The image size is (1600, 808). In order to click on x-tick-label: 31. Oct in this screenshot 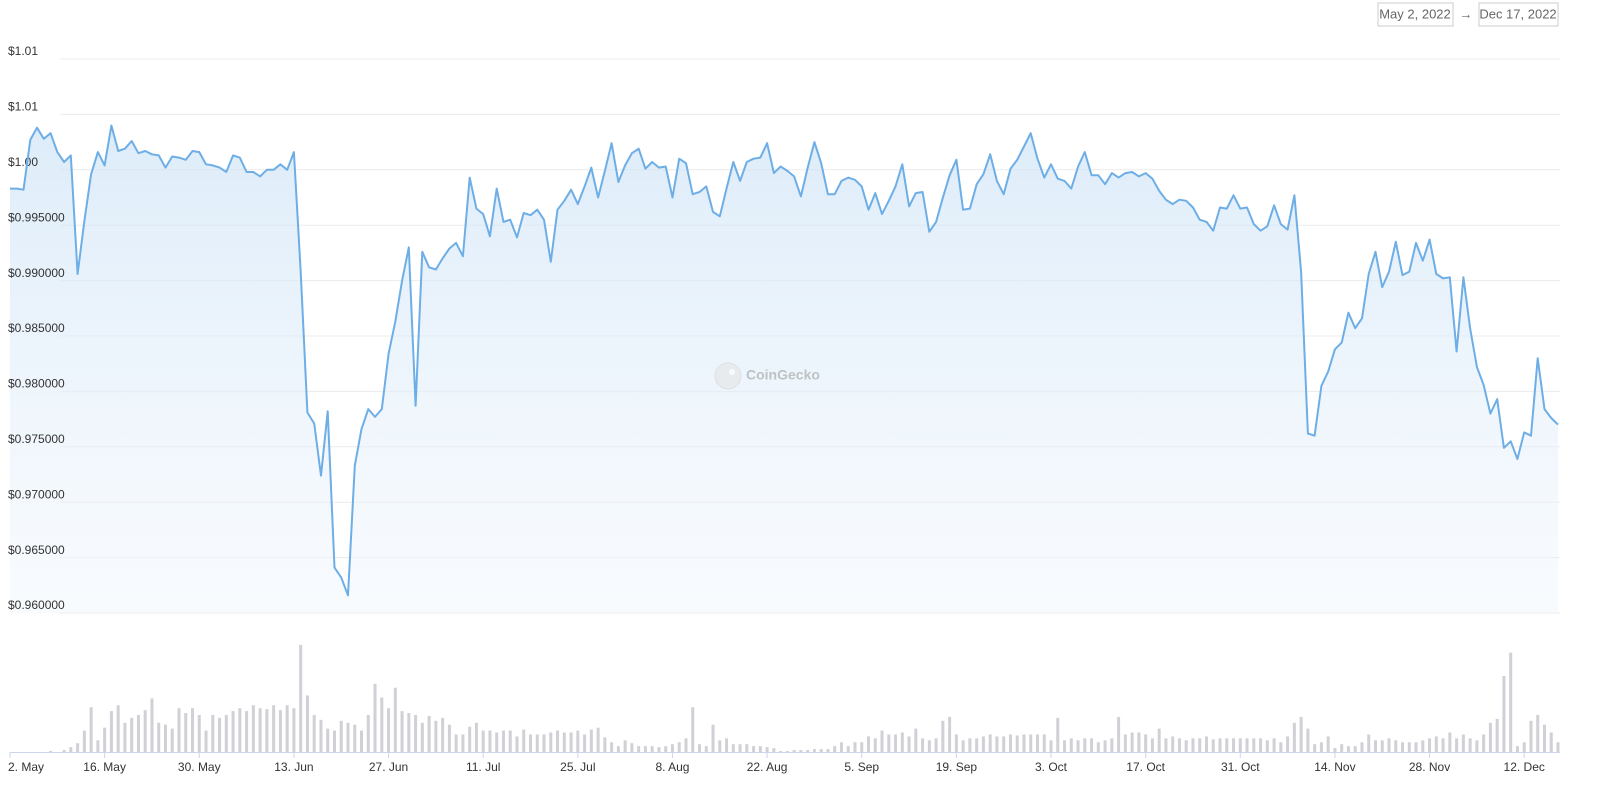, I will do `click(1240, 767)`.